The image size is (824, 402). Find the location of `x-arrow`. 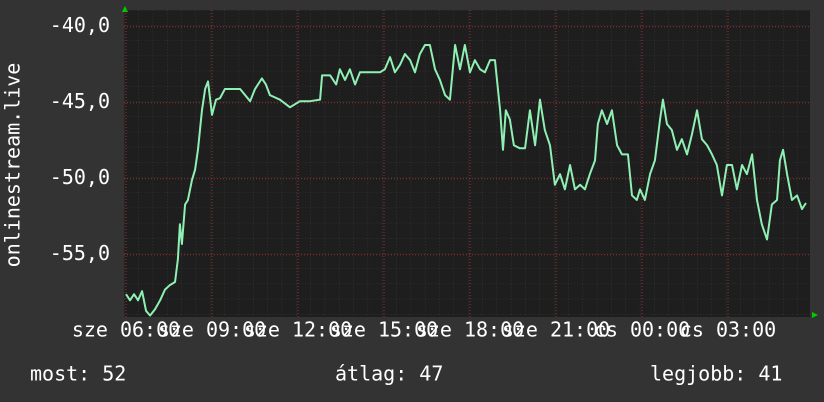

x-arrow is located at coordinates (815, 315).